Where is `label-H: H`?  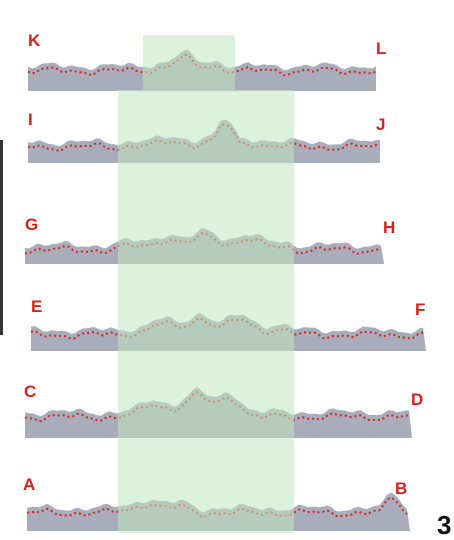
label-H: H is located at coordinates (389, 227).